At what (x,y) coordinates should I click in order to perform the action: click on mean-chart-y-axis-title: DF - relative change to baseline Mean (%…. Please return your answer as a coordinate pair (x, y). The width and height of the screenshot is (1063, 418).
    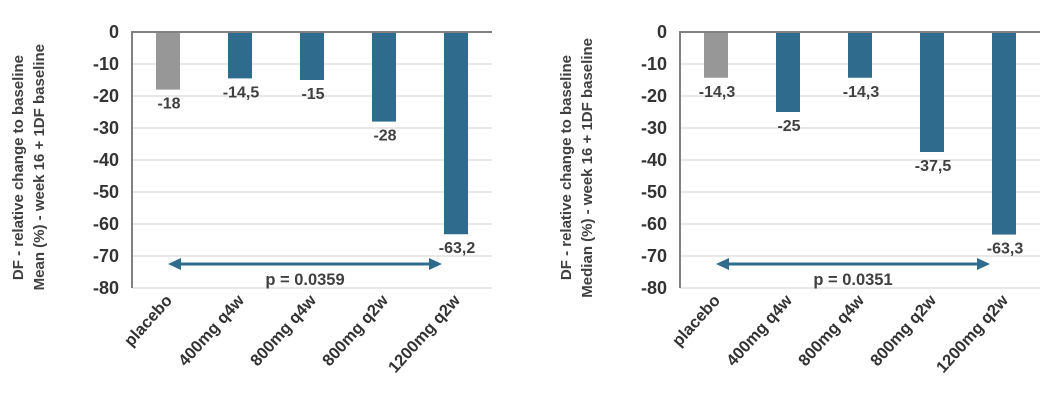
    Looking at the image, I should click on (29, 167).